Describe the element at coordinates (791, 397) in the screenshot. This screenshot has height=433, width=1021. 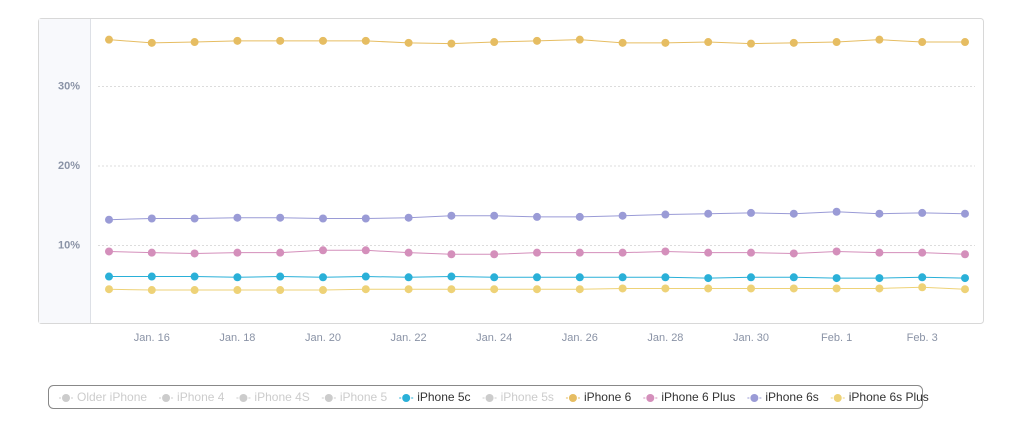
I see `legend-item: iPhone 6s` at that location.